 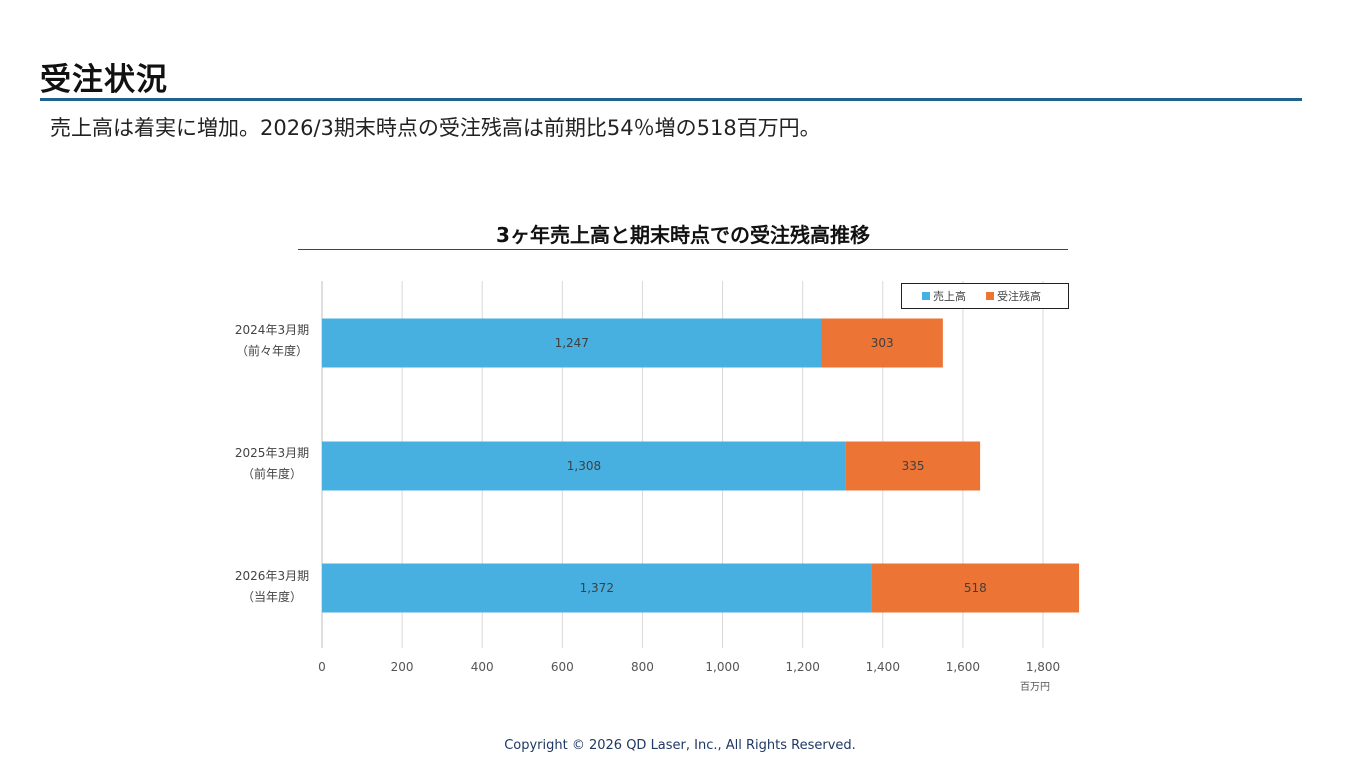 I want to click on category-label-line1: 2024年3月期, so click(x=272, y=330).